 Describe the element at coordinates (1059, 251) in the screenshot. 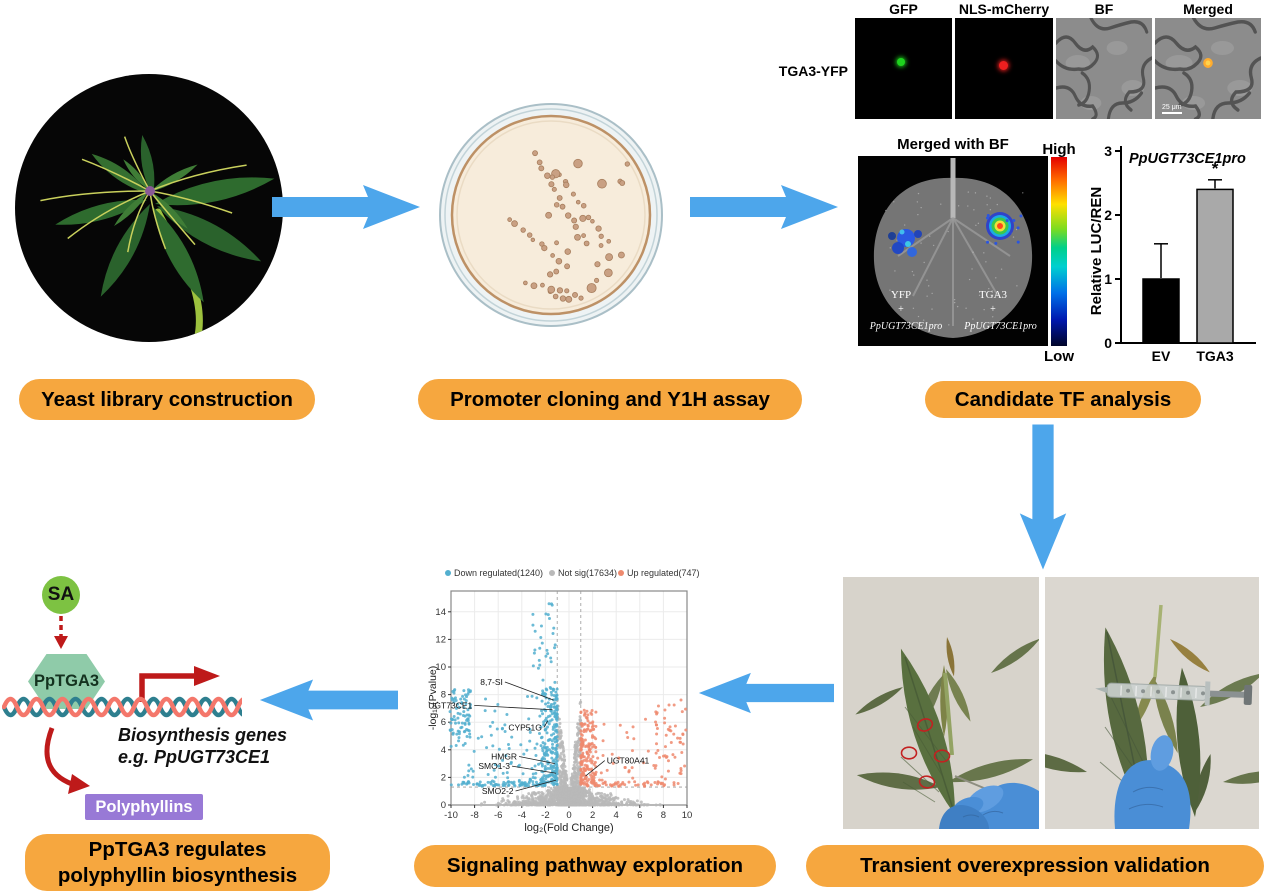

I see `luminescence-colorbar` at that location.